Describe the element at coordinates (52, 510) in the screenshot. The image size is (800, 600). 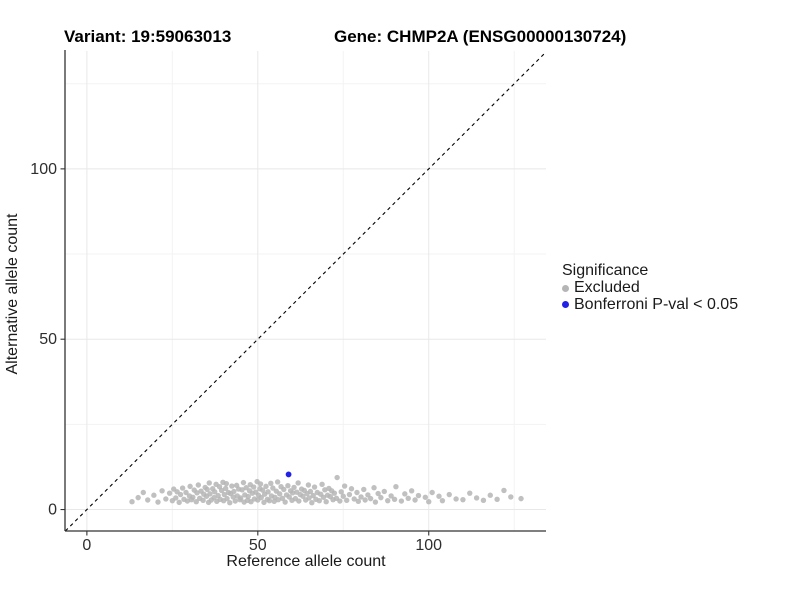
I see `y-tick-label: 0` at that location.